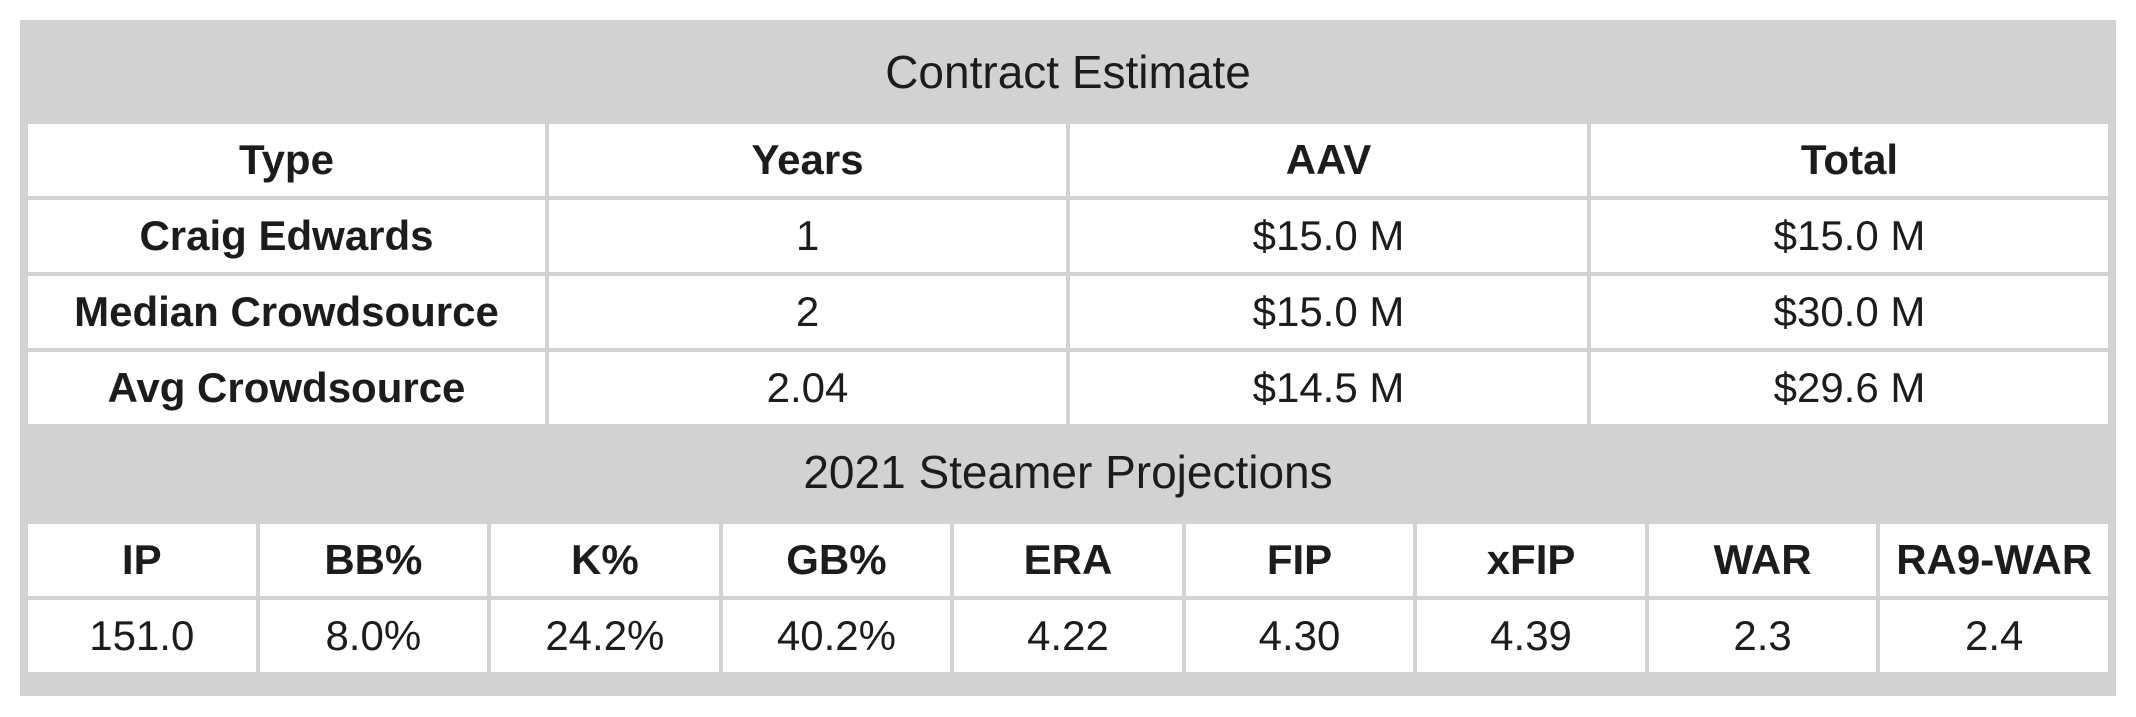 The height and width of the screenshot is (717, 2136). I want to click on table-row: Avg Crowdsource 2.04 $14.5 M $29.6 M, so click(1068, 388).